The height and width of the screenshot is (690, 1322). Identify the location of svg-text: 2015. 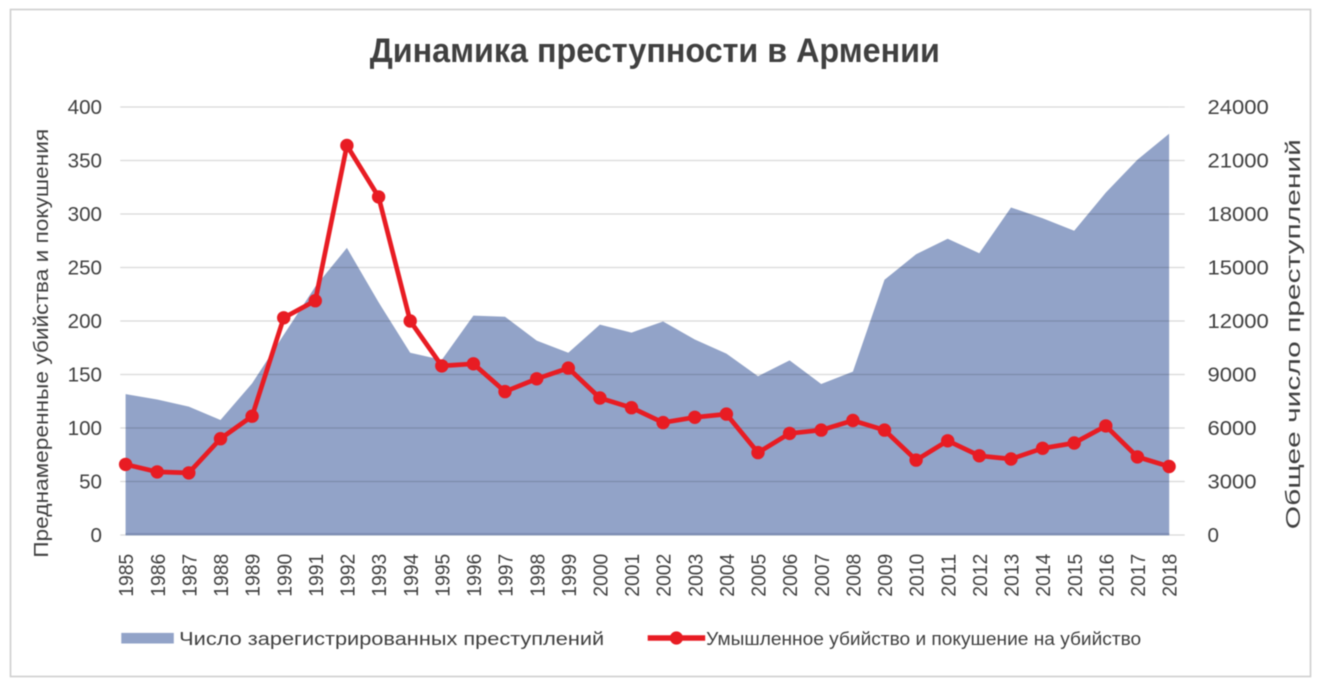
(1075, 575).